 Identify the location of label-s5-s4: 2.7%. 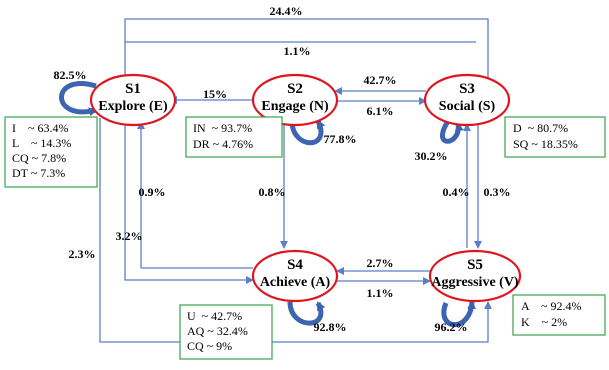
(380, 263).